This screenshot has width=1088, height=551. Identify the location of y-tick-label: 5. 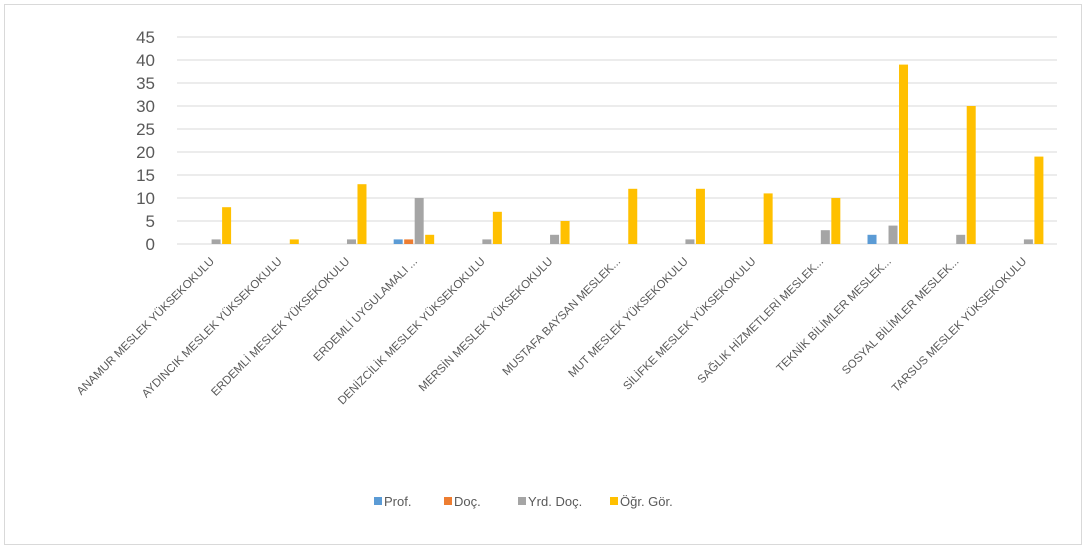
(150, 221).